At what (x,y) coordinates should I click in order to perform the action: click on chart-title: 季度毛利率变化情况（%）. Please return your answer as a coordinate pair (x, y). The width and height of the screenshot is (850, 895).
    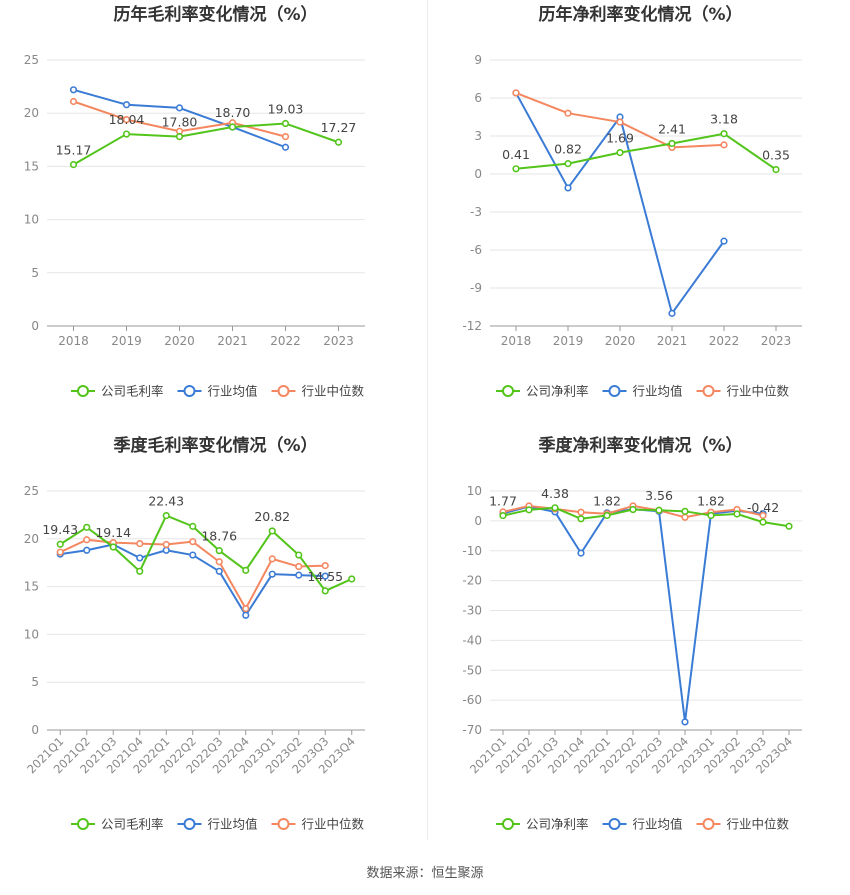
    Looking at the image, I should click on (215, 445).